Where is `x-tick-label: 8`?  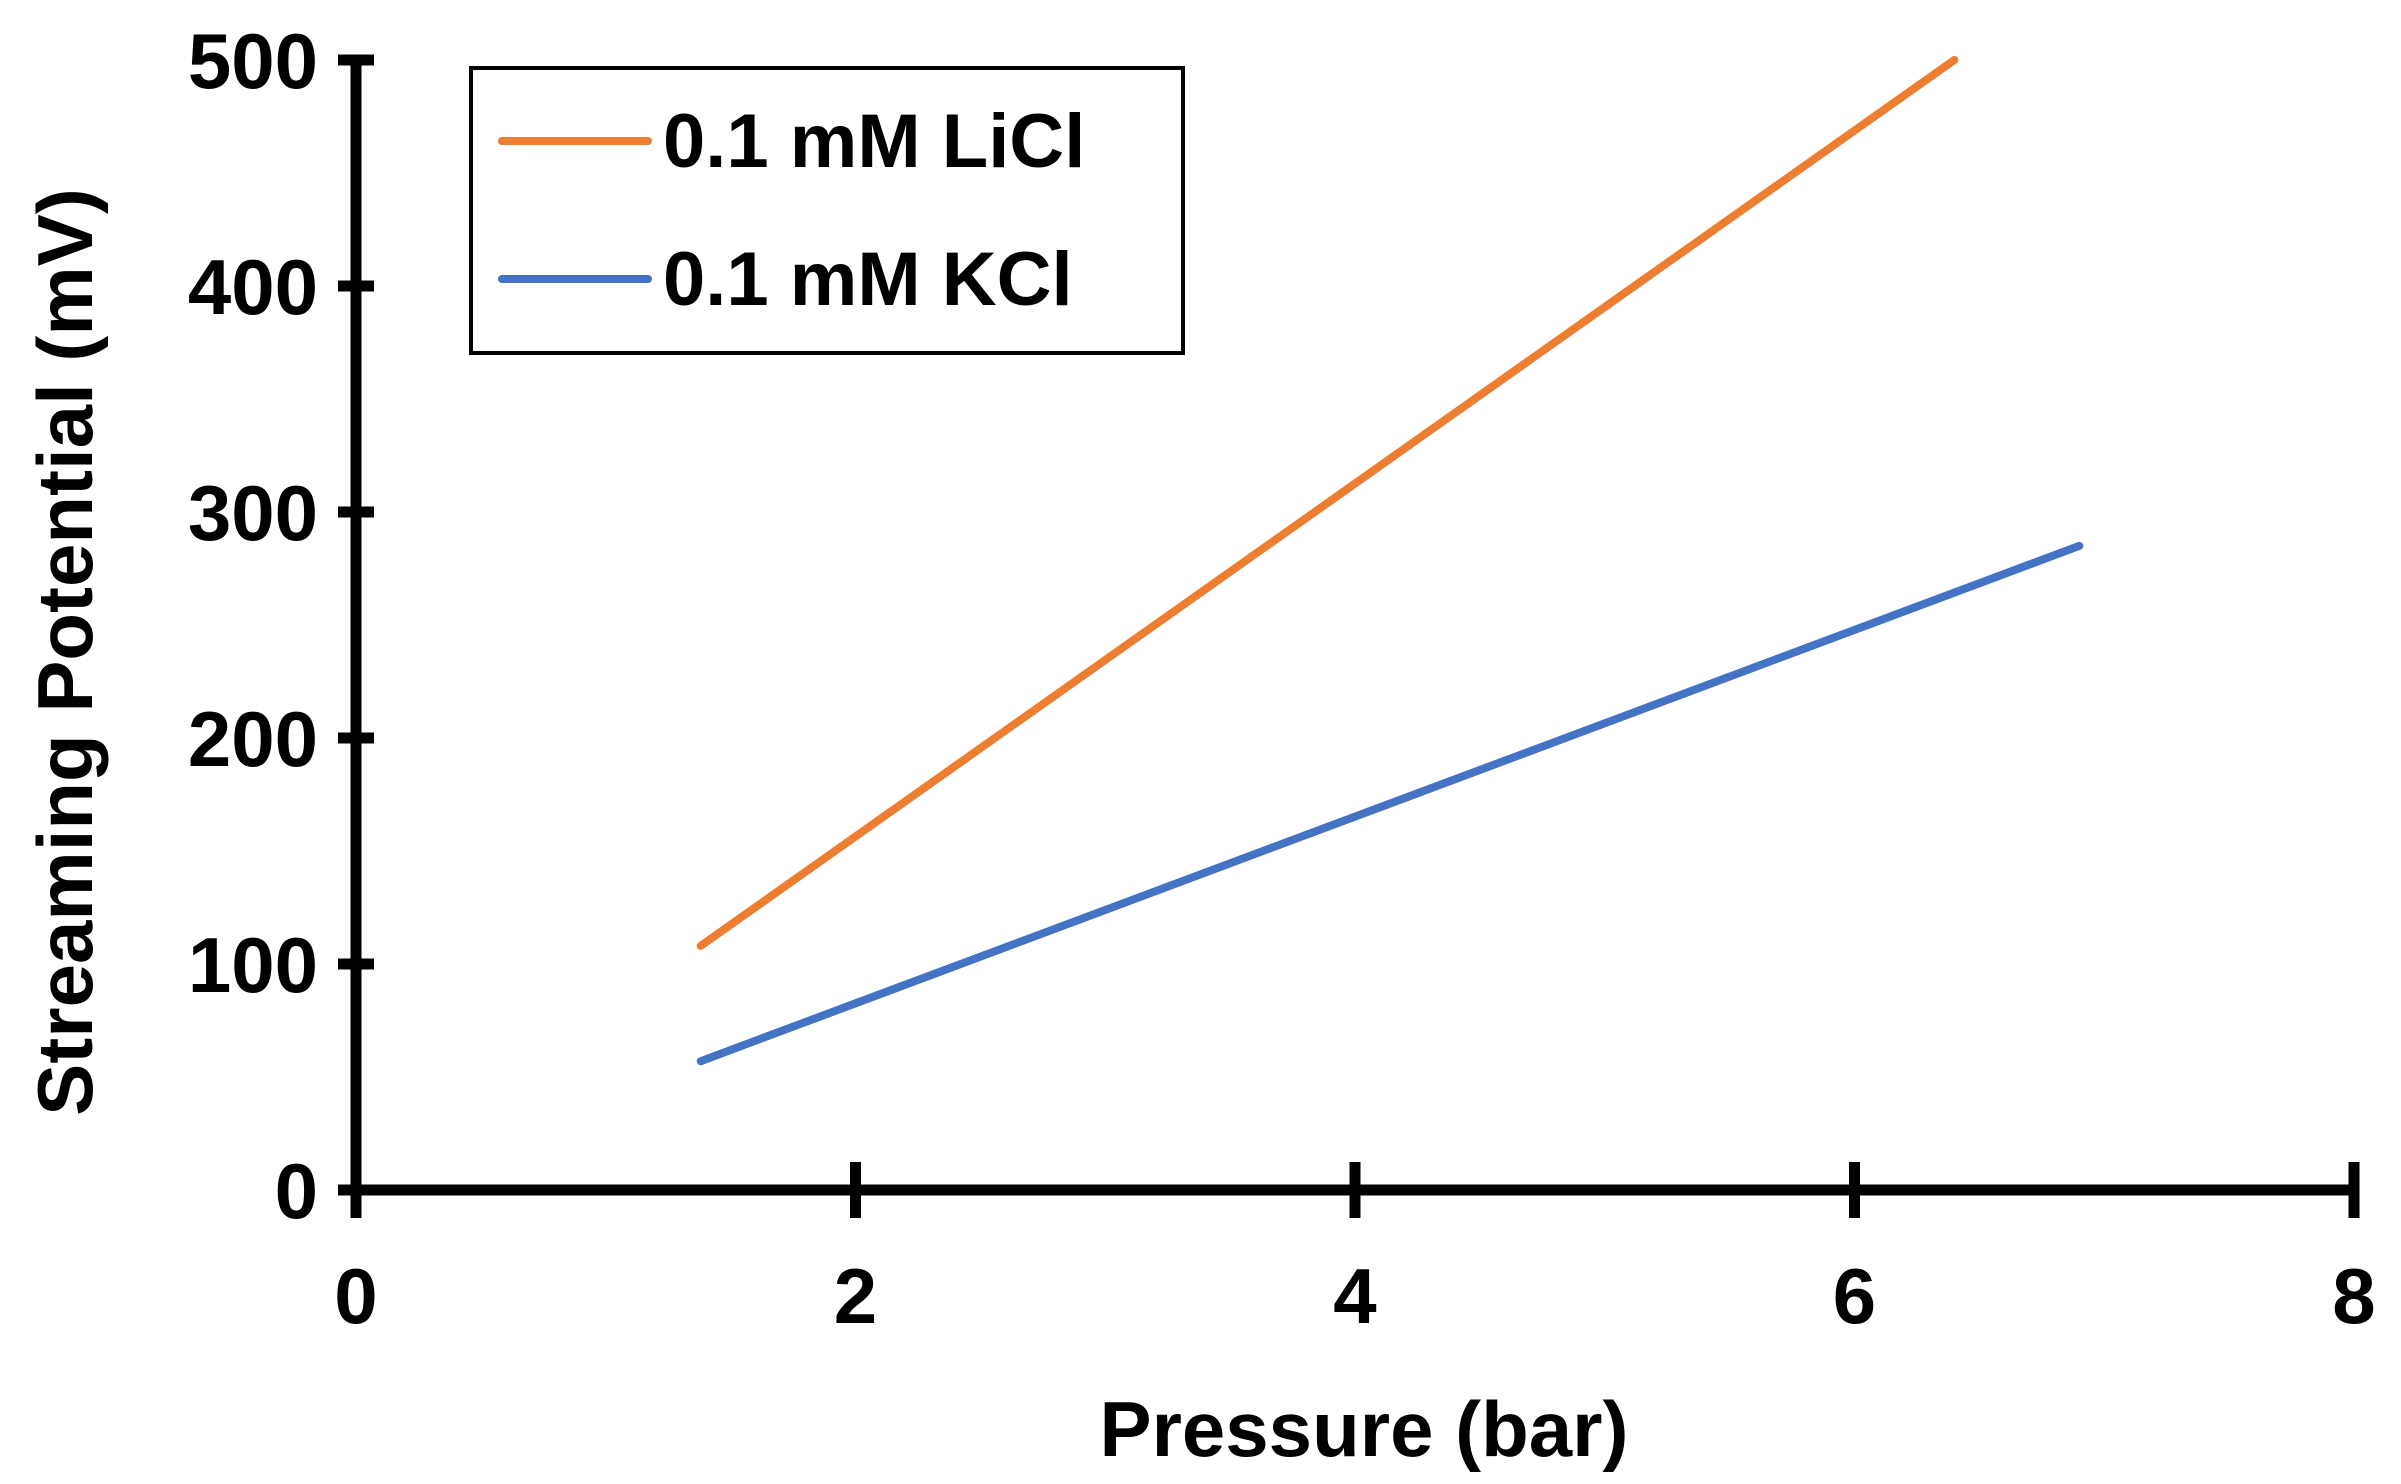
x-tick-label: 8 is located at coordinates (2353, 1296).